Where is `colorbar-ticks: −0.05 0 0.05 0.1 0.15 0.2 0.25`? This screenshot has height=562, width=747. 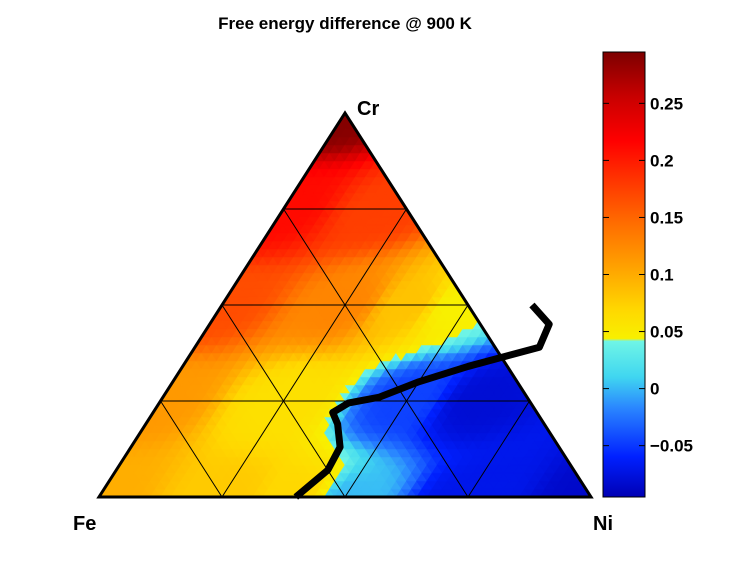 colorbar-ticks: −0.05 0 0.05 0.1 0.15 0.2 0.25 is located at coordinates (648, 275).